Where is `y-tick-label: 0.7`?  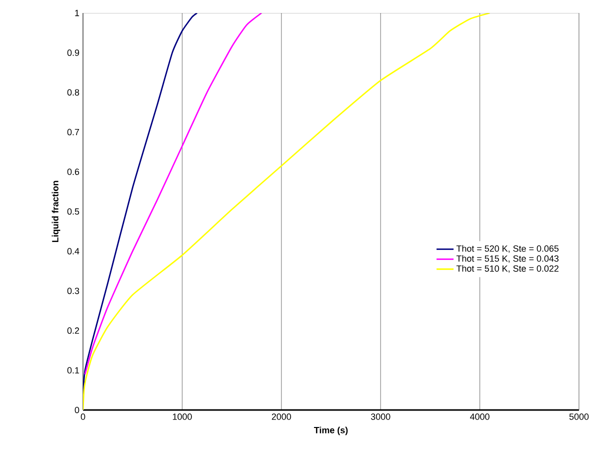 y-tick-label: 0.7 is located at coordinates (73, 132).